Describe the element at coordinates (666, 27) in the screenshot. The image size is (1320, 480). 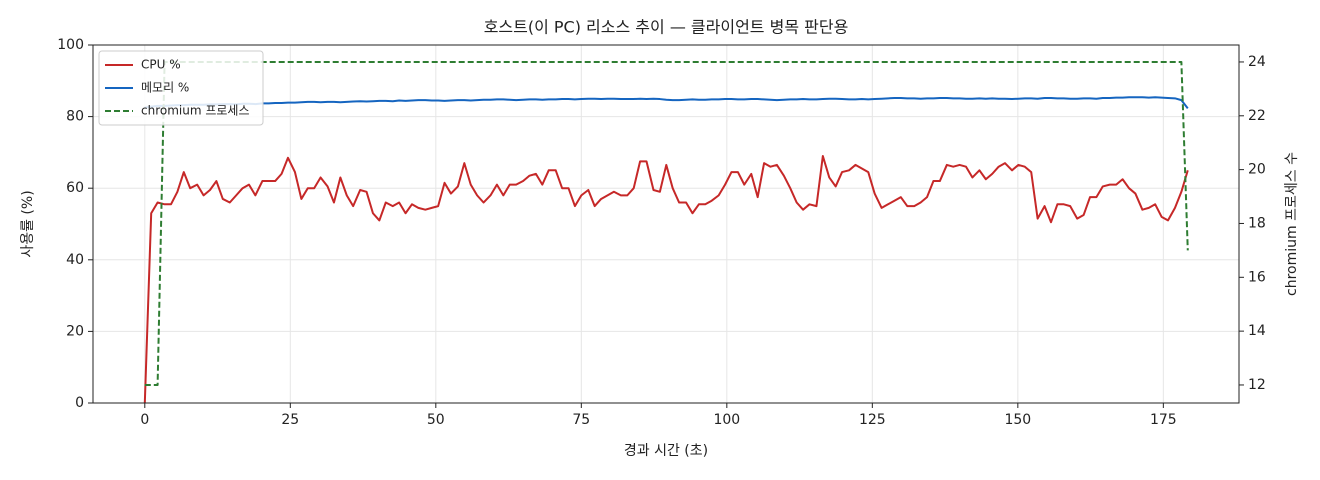
I see `chart-title: 호스트(이 PC) 리소스 추이 — 클라이언트 병목 판단용` at that location.